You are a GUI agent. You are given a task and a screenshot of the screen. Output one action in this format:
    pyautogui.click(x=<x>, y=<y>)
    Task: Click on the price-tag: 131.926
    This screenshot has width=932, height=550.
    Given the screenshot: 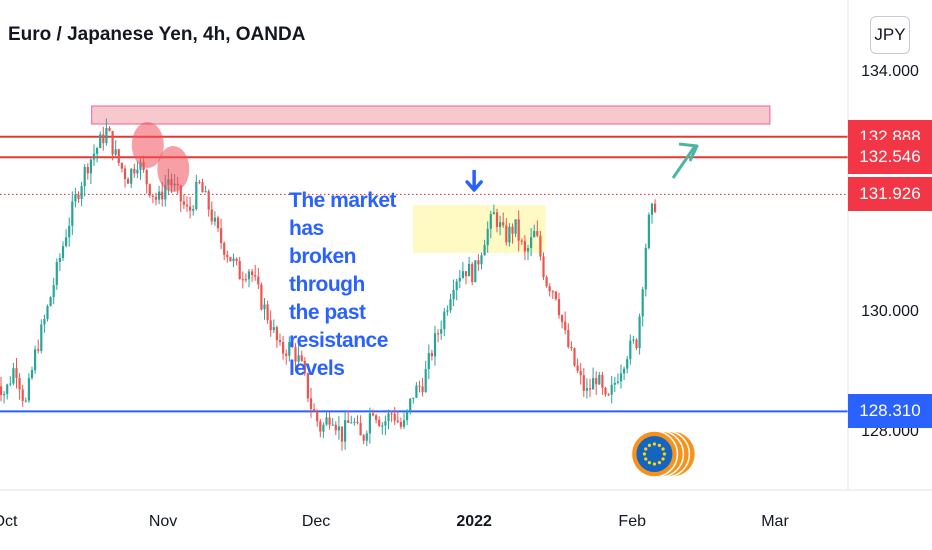 What is the action you would take?
    pyautogui.click(x=890, y=194)
    